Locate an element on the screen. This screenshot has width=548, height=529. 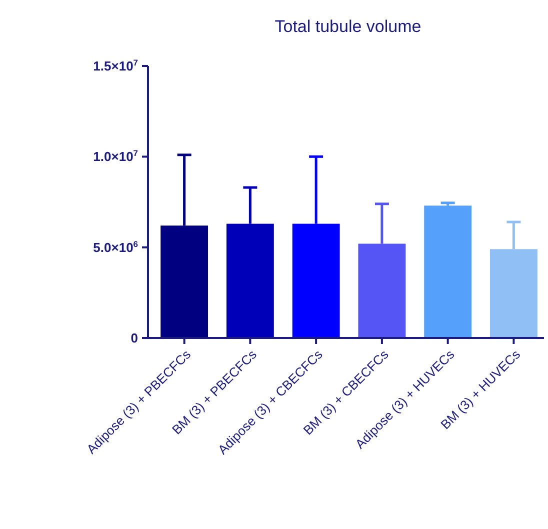
y-tick-label: 1.5×10$^{7}$ is located at coordinates (115, 66).